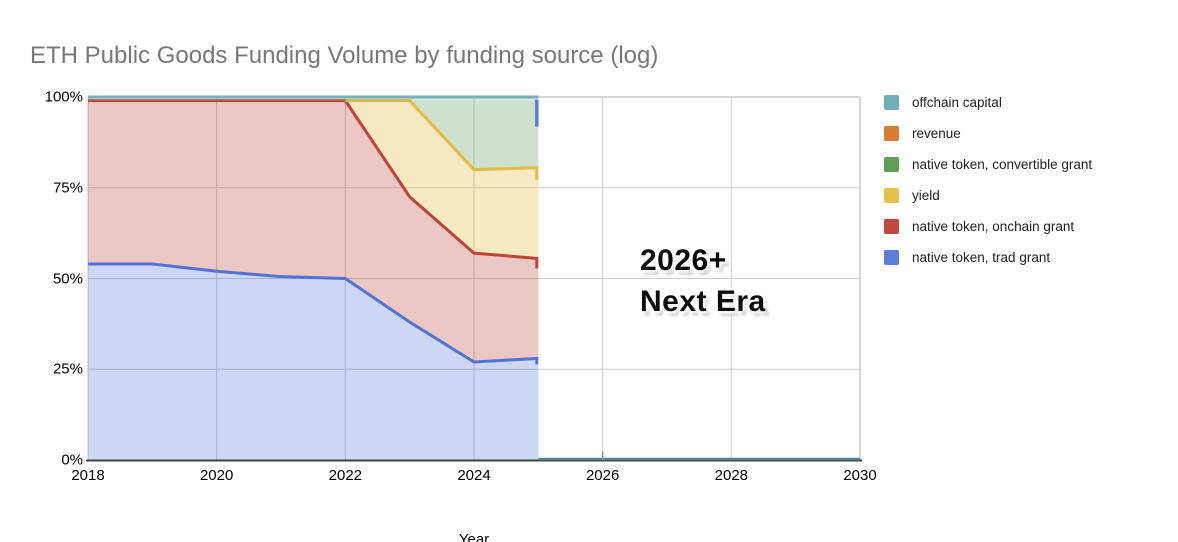  I want to click on line-native-token-trad-grant, so click(313, 313).